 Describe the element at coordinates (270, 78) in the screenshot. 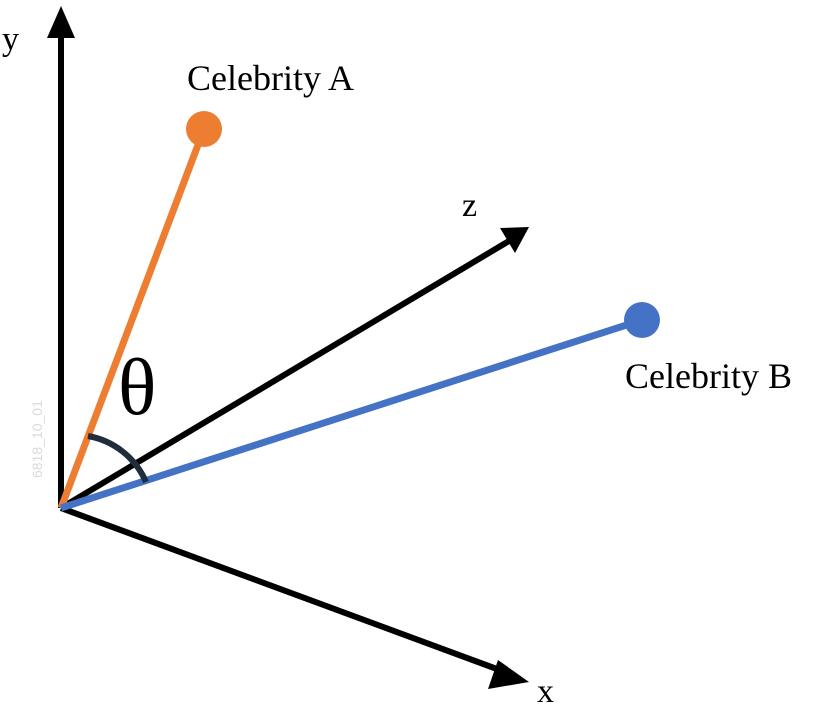

I see `vector-a-label: Celebrity A` at that location.